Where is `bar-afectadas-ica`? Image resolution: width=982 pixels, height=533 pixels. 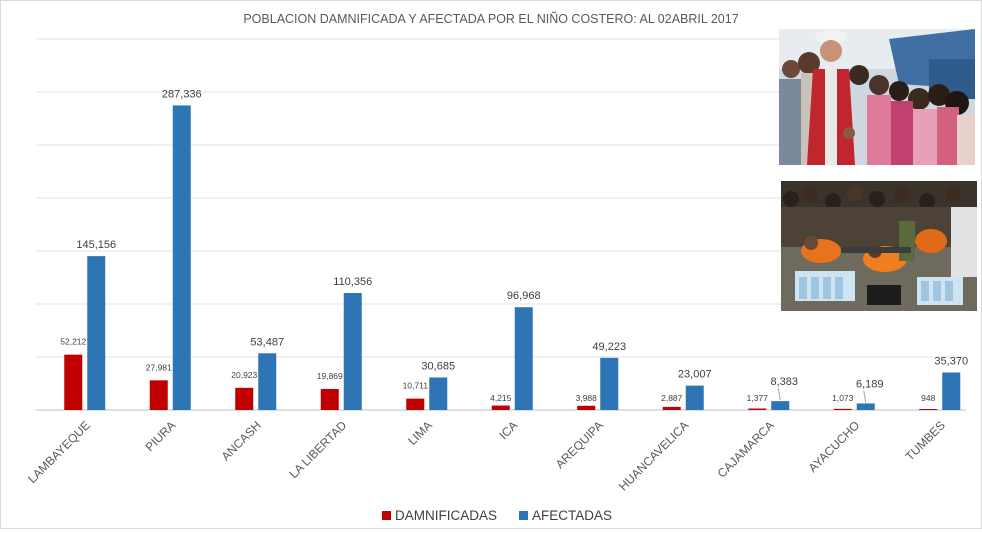
bar-afectadas-ica is located at coordinates (523, 358).